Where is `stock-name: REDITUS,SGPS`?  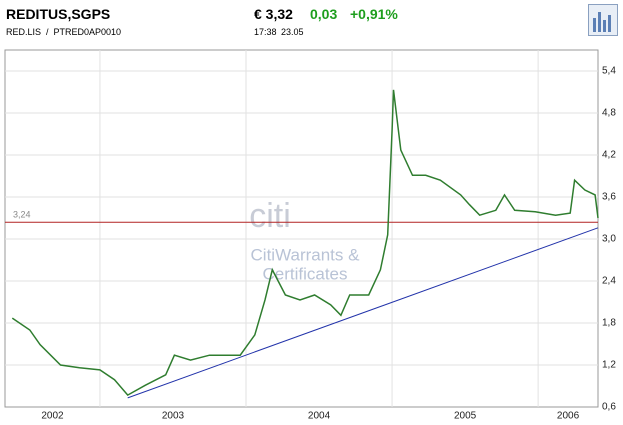
stock-name: REDITUS,SGPS is located at coordinates (58, 14).